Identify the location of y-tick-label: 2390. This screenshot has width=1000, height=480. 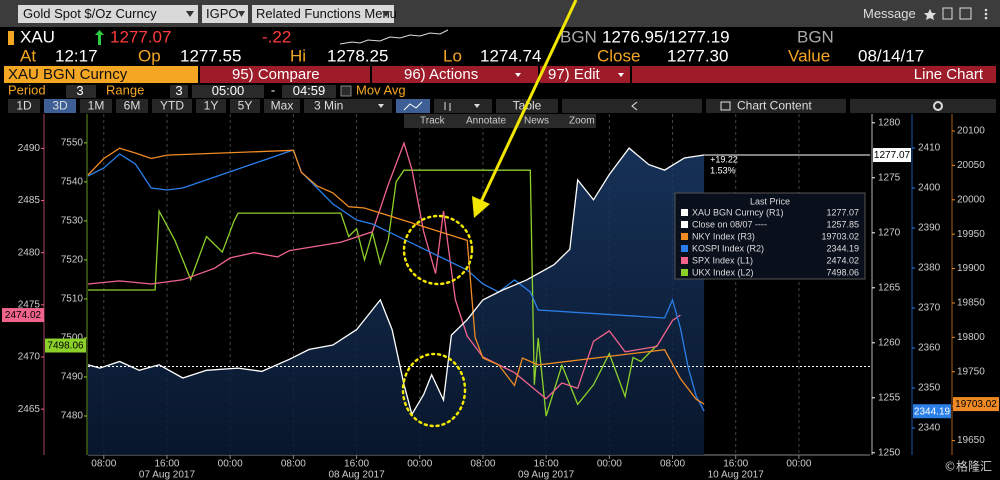
(929, 228).